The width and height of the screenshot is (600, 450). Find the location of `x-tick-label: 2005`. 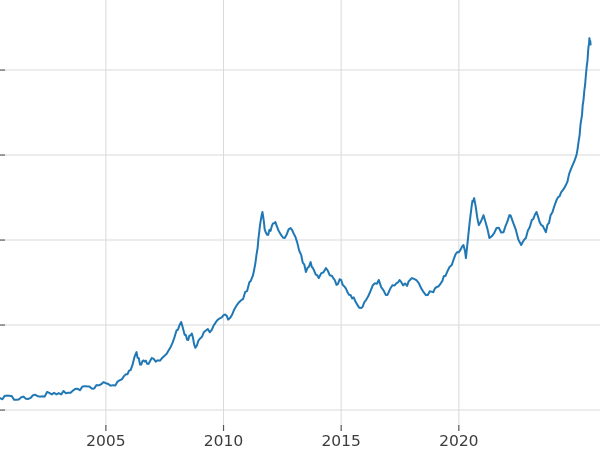

x-tick-label: 2005 is located at coordinates (105, 441).